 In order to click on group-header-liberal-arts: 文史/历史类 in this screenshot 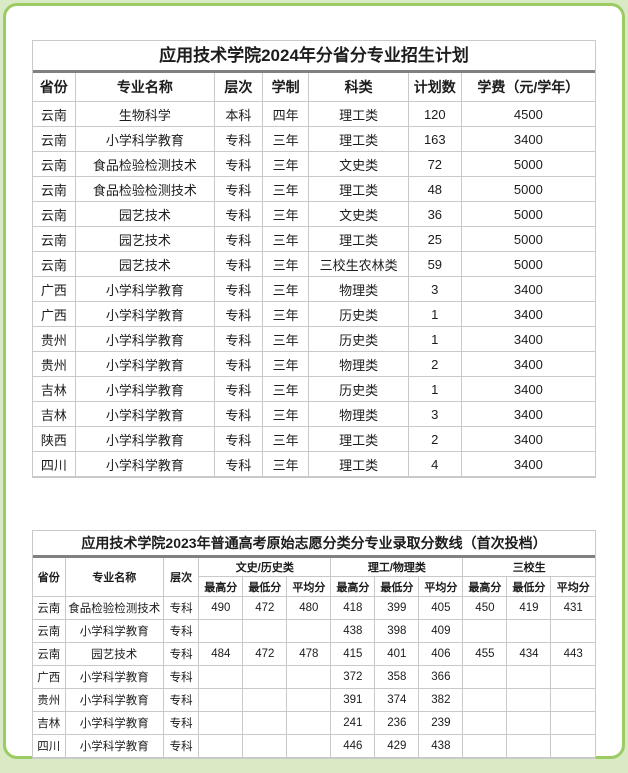, I will do `click(265, 566)`.